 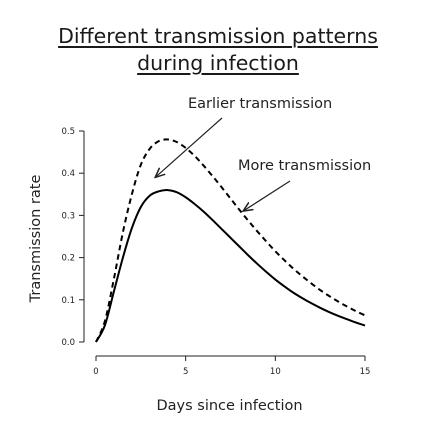 What do you see at coordinates (68, 174) in the screenshot?
I see `y-tick-label: 0.4` at bounding box center [68, 174].